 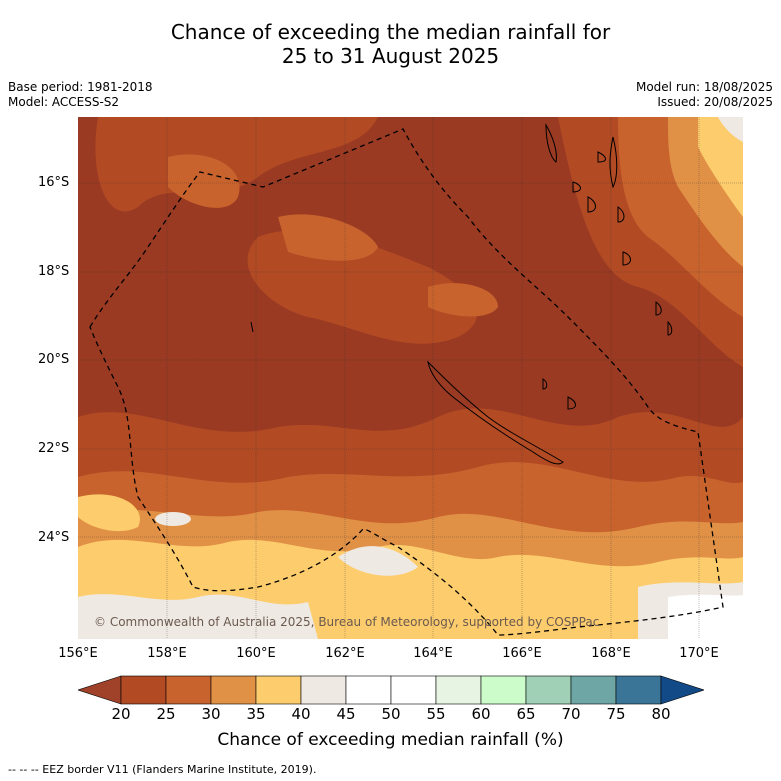 I want to click on new-caledonia-island, so click(x=495, y=412).